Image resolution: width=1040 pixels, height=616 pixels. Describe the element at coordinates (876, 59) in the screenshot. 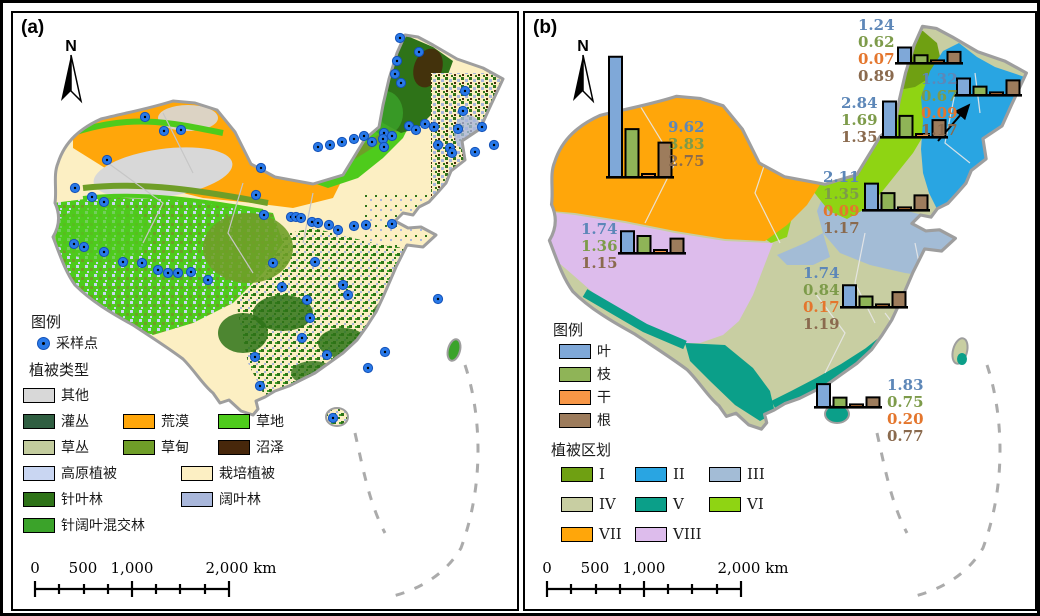

I see `value-trunk: 0.07` at that location.